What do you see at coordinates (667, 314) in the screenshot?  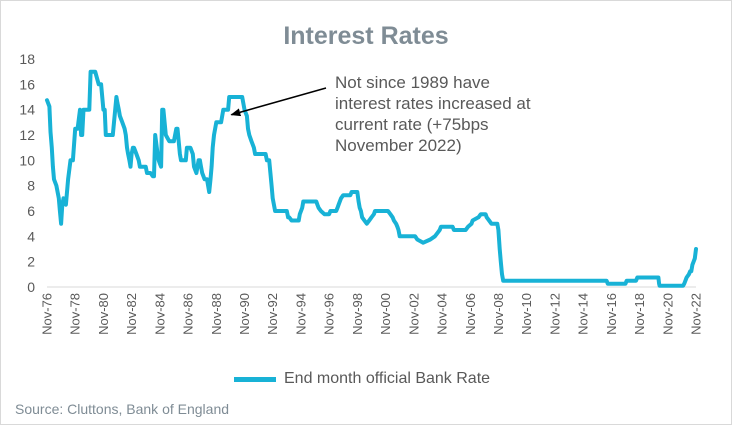 I see `x-tick-label: Nov-20` at bounding box center [667, 314].